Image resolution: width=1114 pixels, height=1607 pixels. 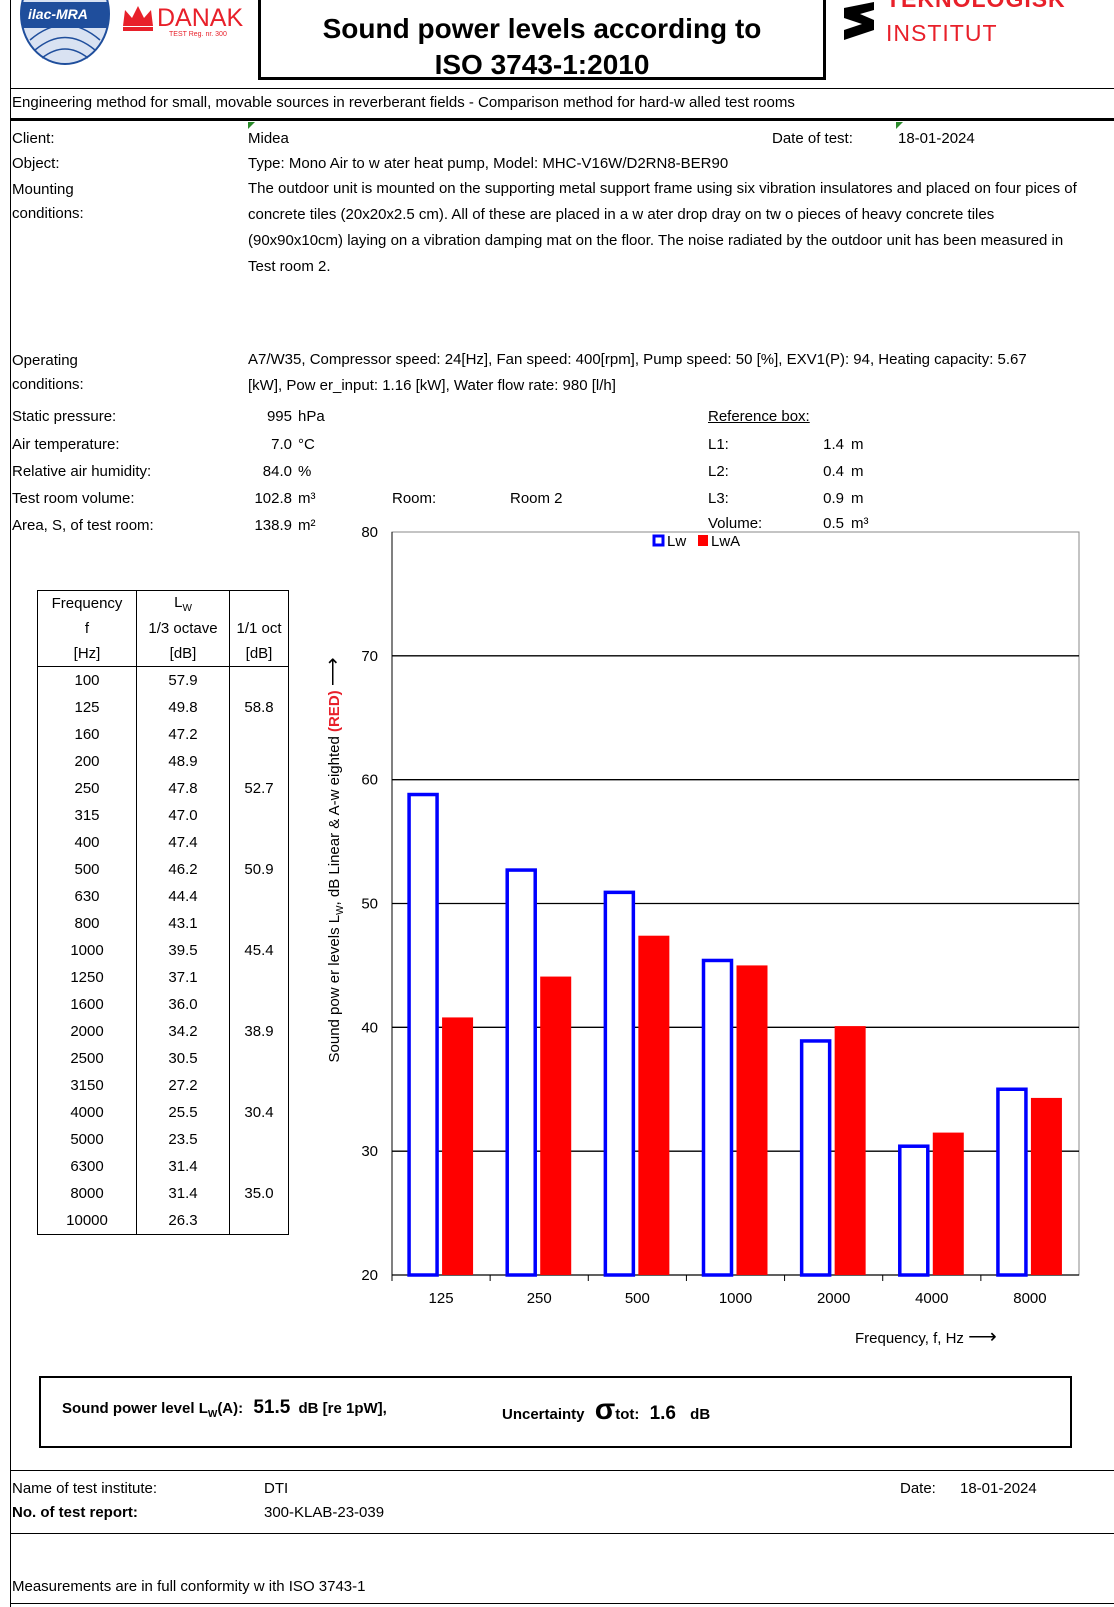 What do you see at coordinates (87, 977) in the screenshot?
I see `frequency-cell: 1250` at bounding box center [87, 977].